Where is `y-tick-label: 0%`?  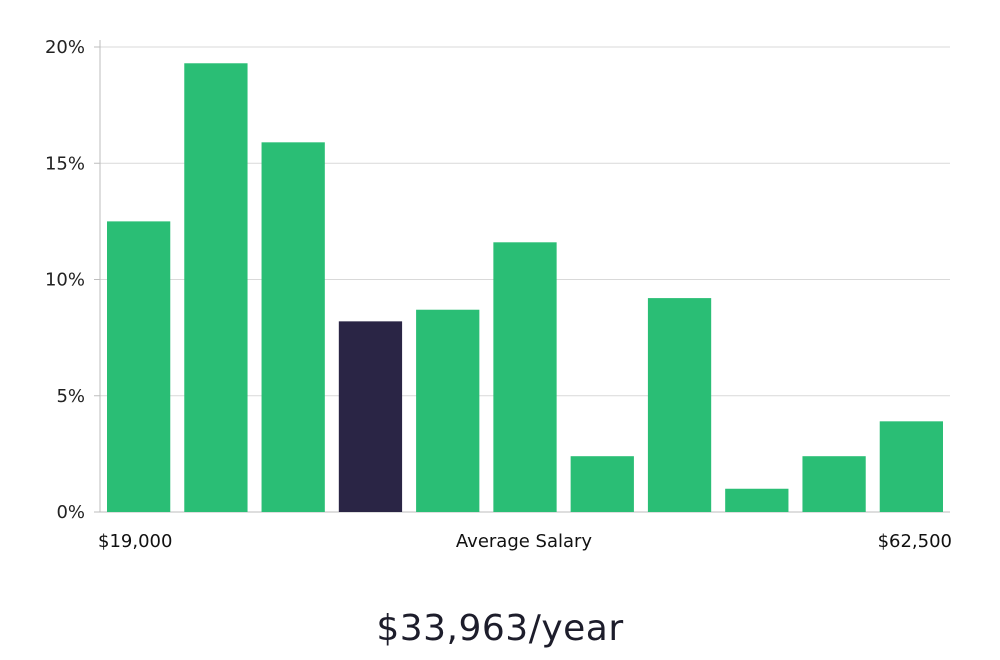 y-tick-label: 0% is located at coordinates (70, 512).